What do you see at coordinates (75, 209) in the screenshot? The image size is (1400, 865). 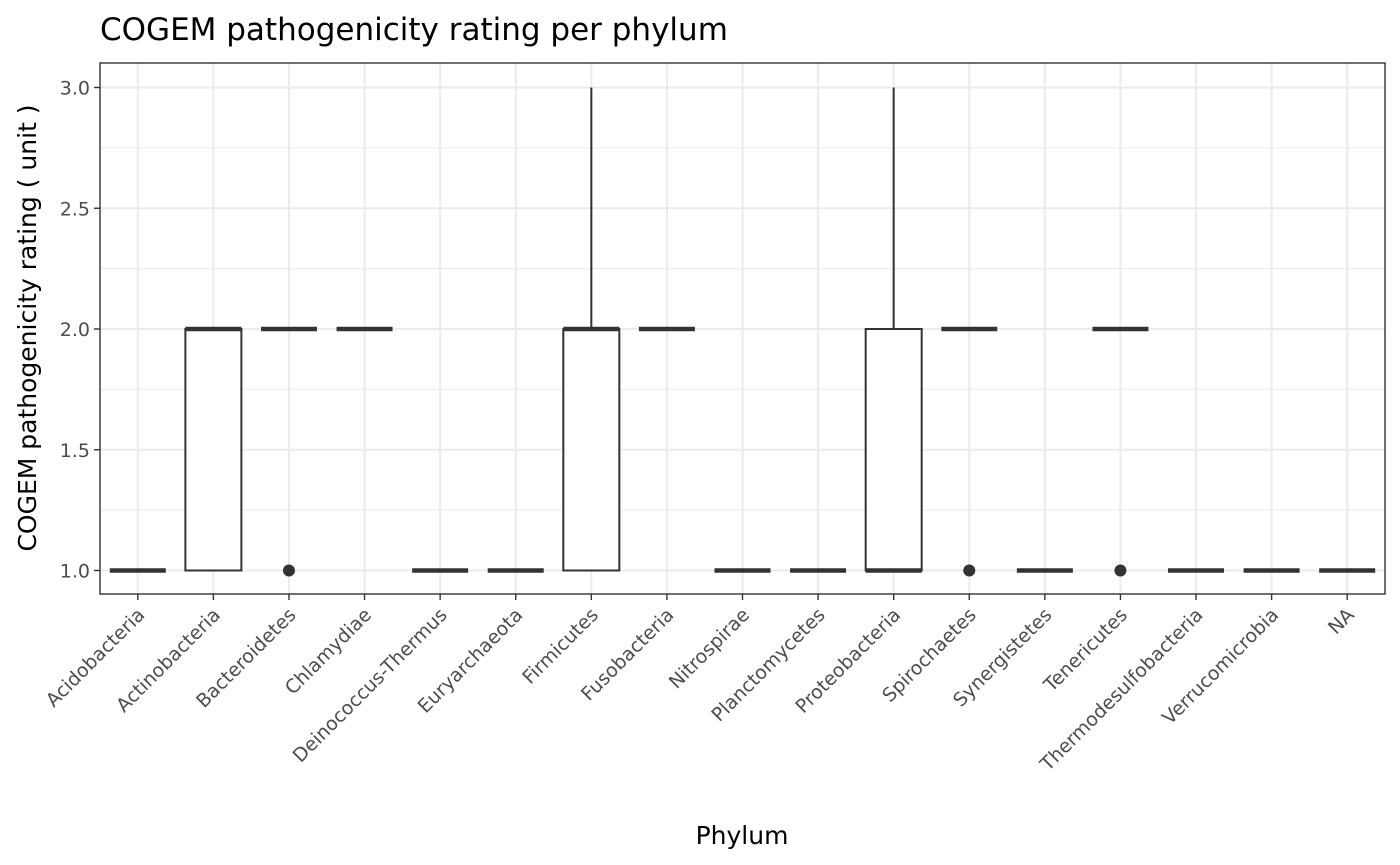 I see `y-tick-label: 2.5` at bounding box center [75, 209].